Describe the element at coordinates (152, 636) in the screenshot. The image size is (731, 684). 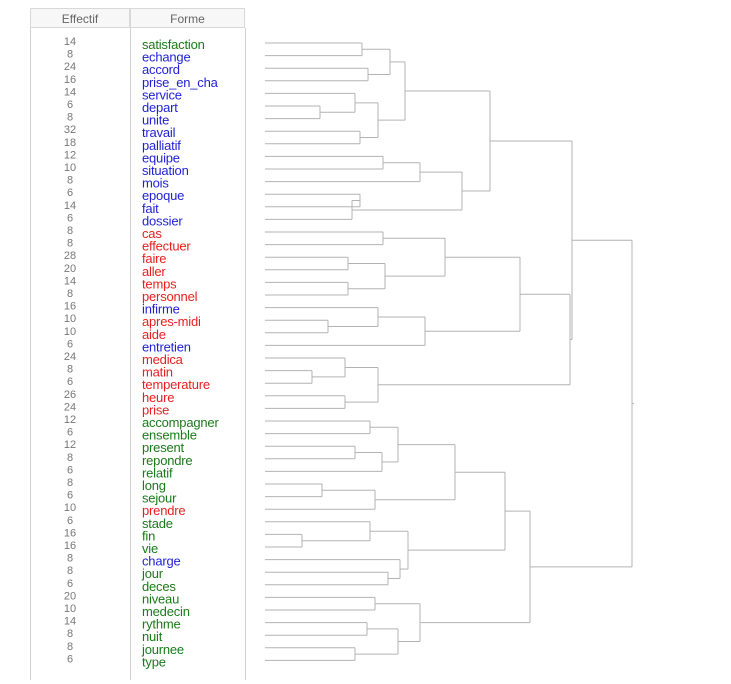
I see `forme-label: nuit` at that location.